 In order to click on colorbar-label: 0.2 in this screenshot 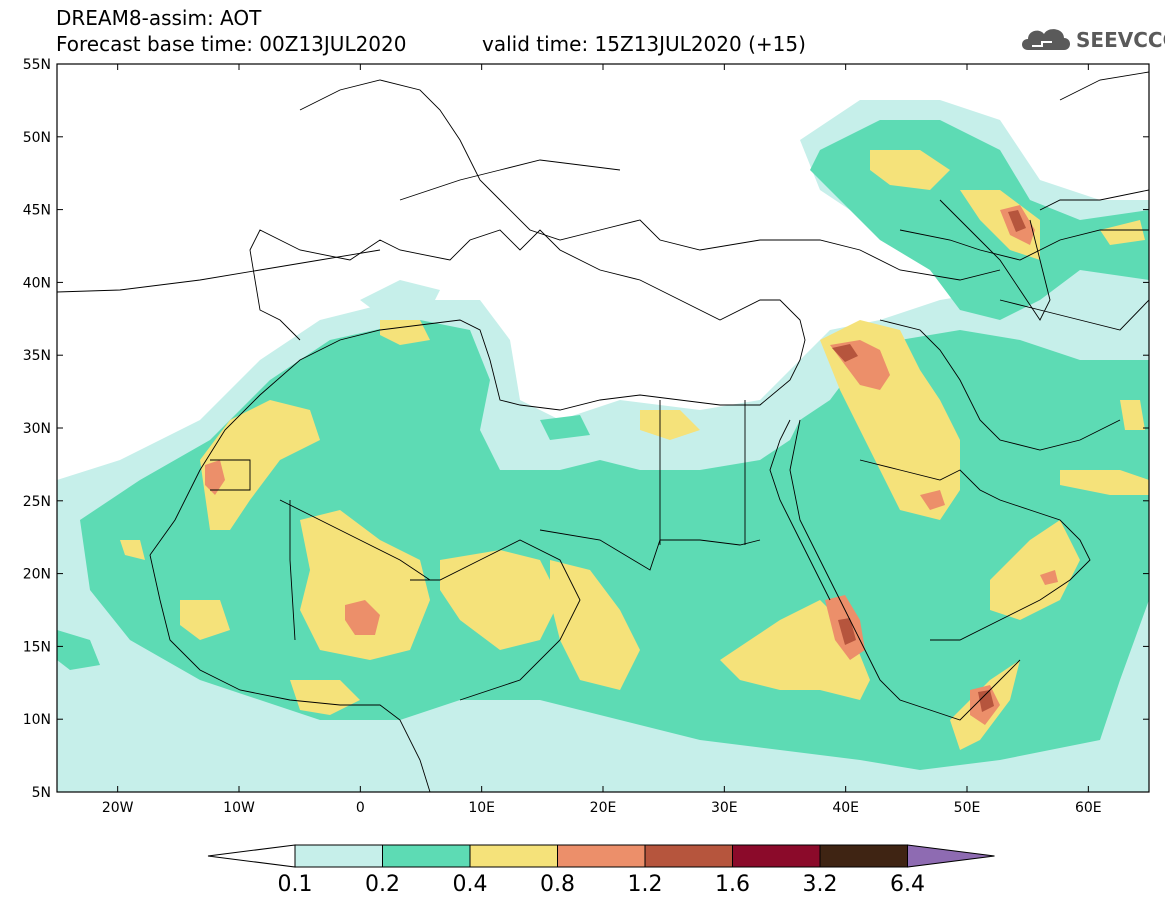, I will do `click(382, 884)`.